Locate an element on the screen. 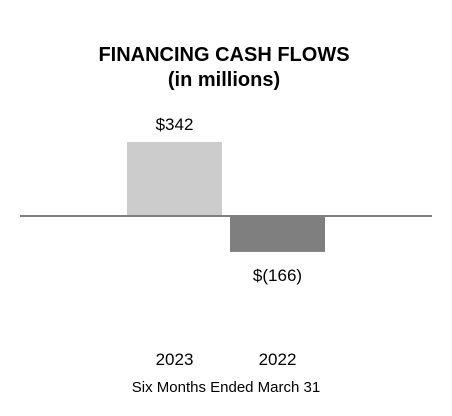 The width and height of the screenshot is (452, 416). bars-layer is located at coordinates (226, 197).